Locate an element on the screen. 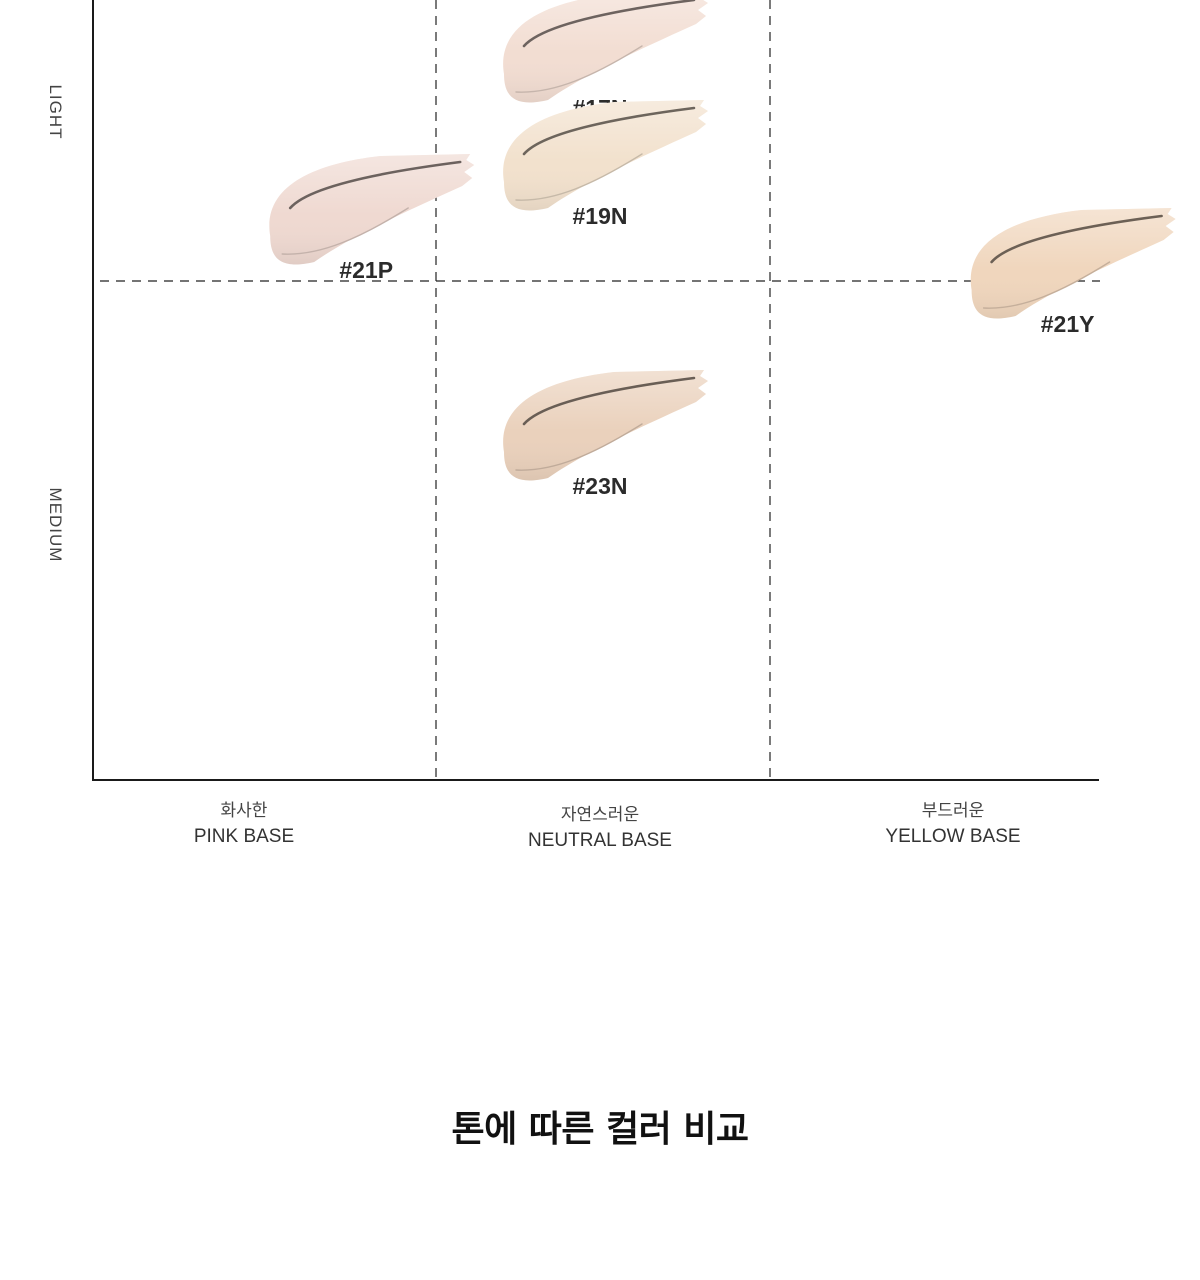 Image resolution: width=1200 pixels, height=1280 pixels. x-tick-label-yellow-en: YELLOW BASE is located at coordinates (952, 836).